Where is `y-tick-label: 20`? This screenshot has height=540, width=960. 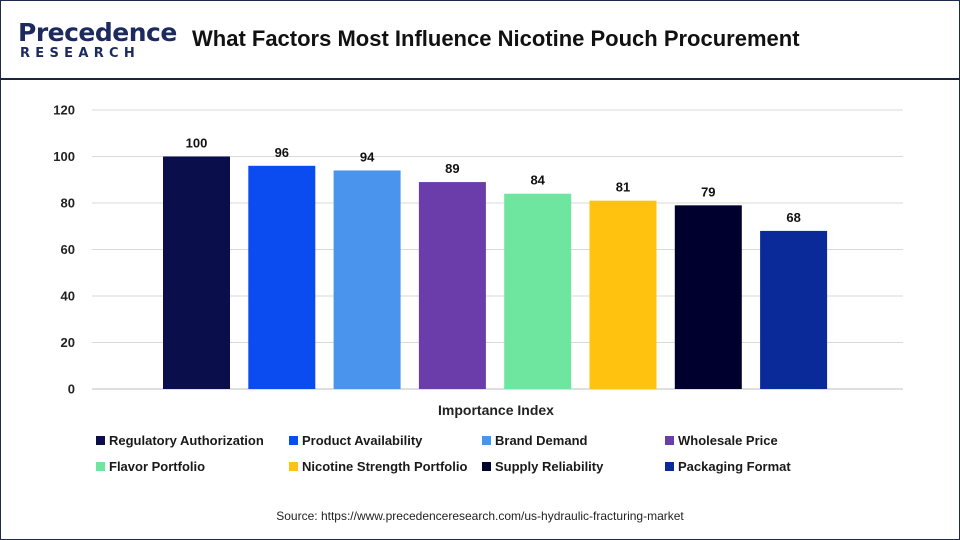
y-tick-label: 20 is located at coordinates (68, 342).